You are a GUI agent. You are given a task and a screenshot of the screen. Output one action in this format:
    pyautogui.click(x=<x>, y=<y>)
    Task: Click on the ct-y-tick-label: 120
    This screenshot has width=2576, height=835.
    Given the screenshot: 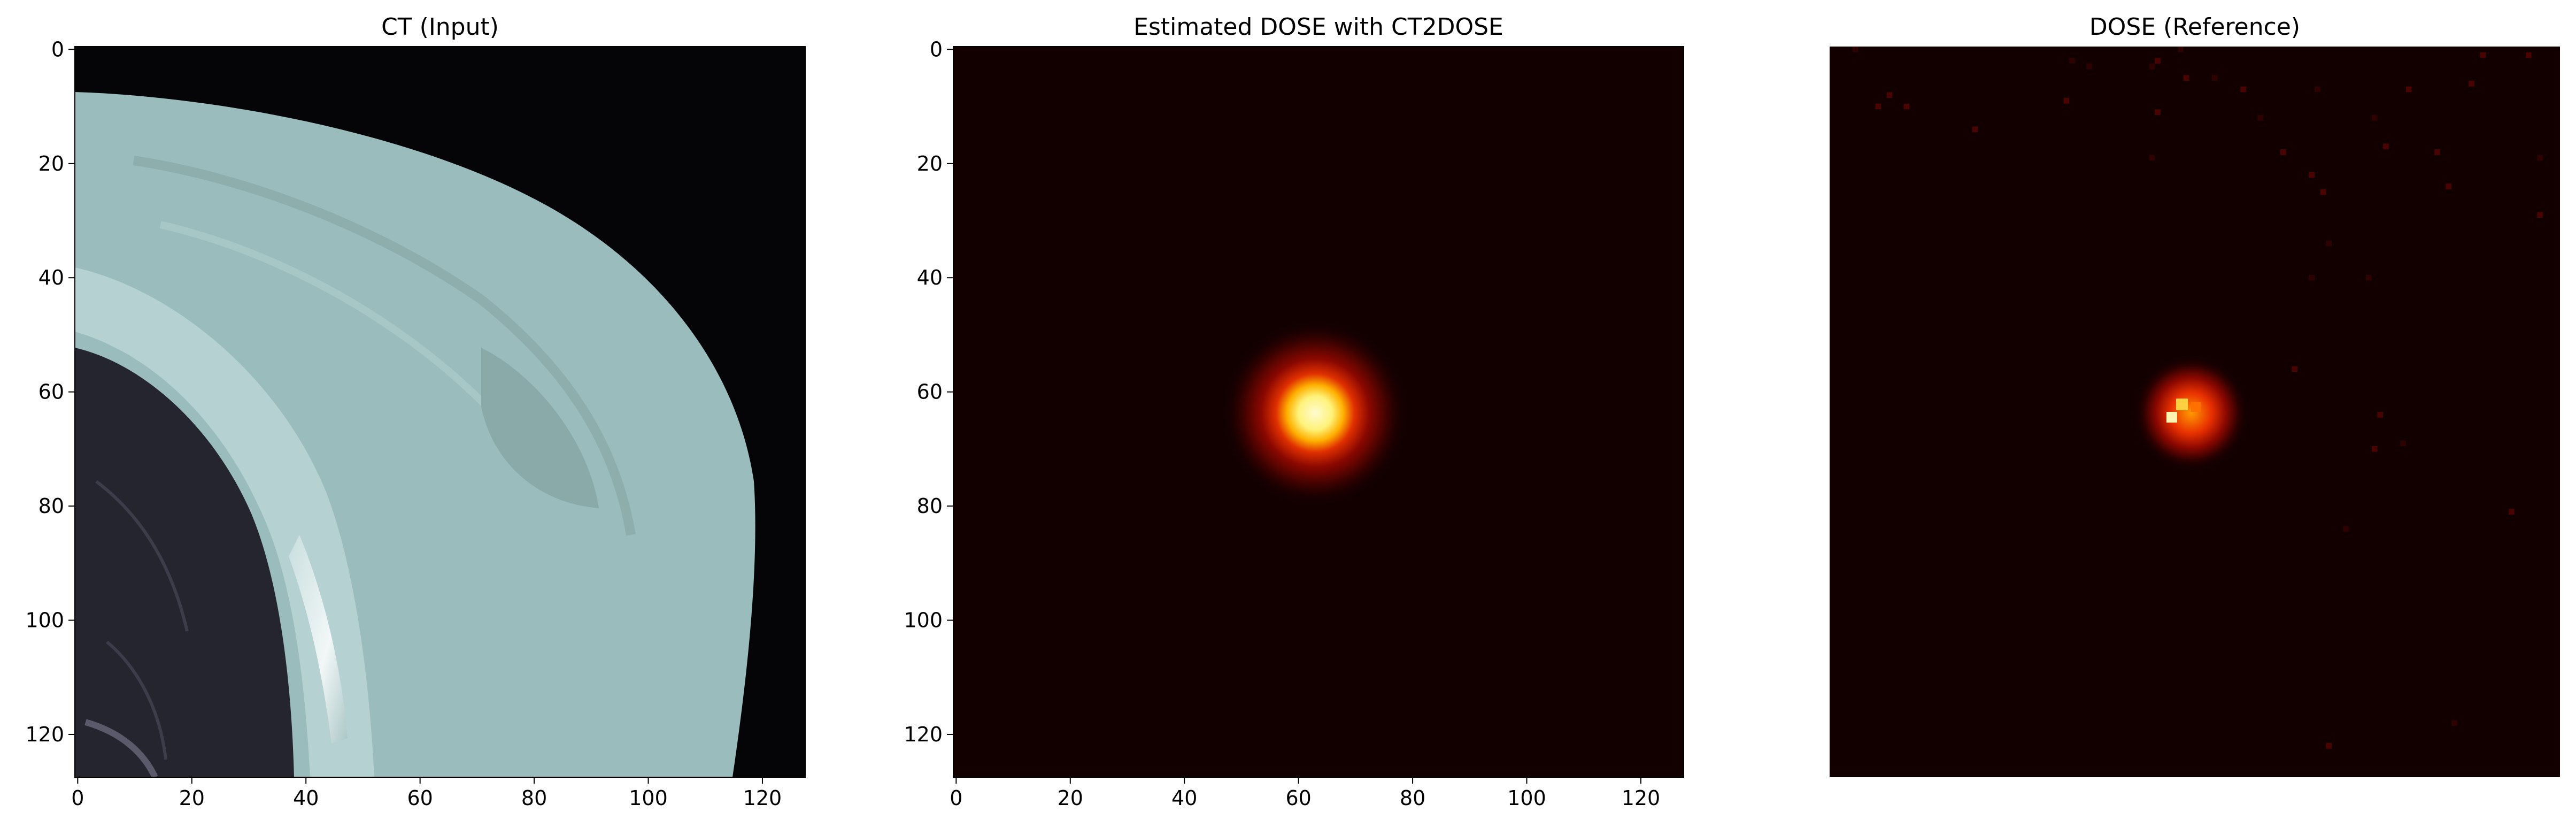 What is the action you would take?
    pyautogui.click(x=44, y=735)
    